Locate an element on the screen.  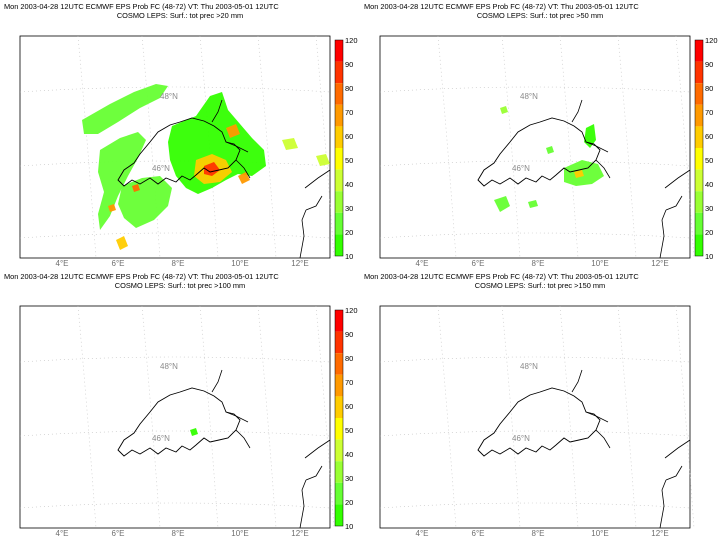
colorbar-label: 20 is located at coordinates (709, 232).